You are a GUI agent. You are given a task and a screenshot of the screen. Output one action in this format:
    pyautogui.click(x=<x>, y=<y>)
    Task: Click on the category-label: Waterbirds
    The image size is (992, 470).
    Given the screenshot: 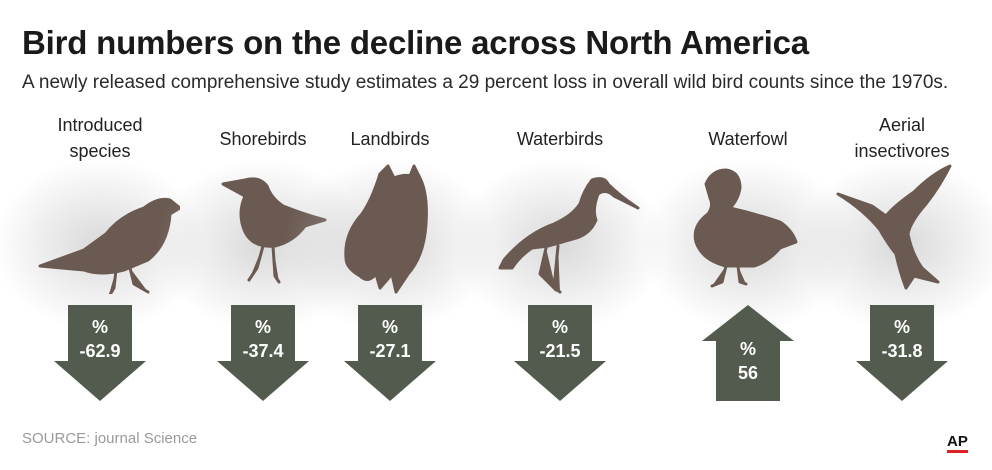 What is the action you would take?
    pyautogui.click(x=560, y=139)
    